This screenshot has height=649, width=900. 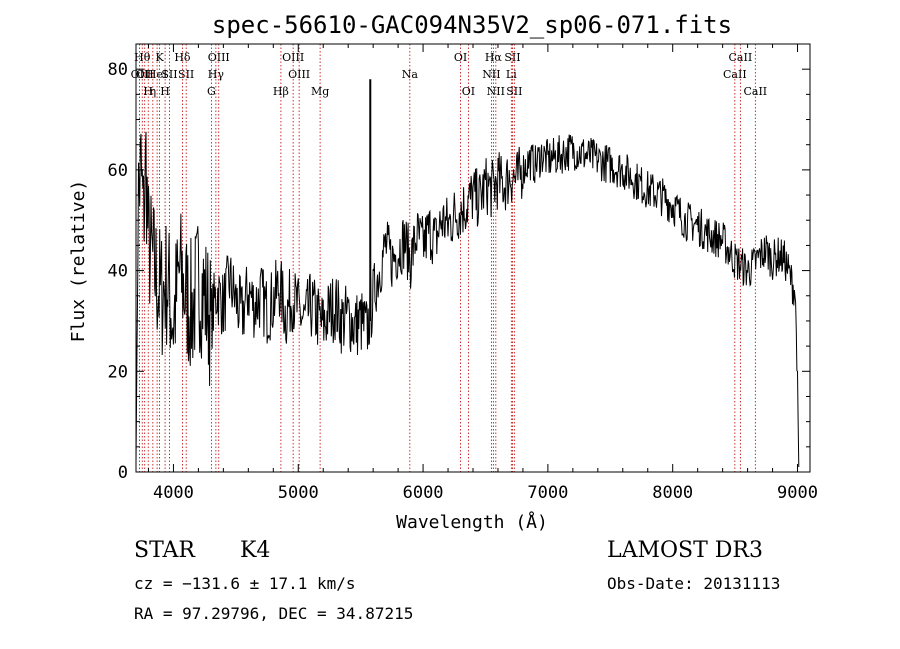 I want to click on line-marker-label: Li, so click(x=511, y=74).